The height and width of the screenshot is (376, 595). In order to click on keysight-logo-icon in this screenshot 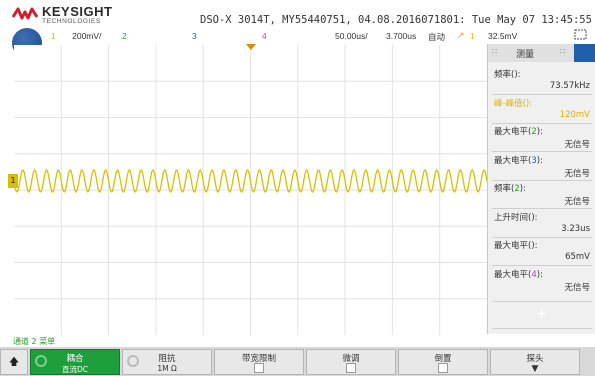, I will do `click(25, 13)`.